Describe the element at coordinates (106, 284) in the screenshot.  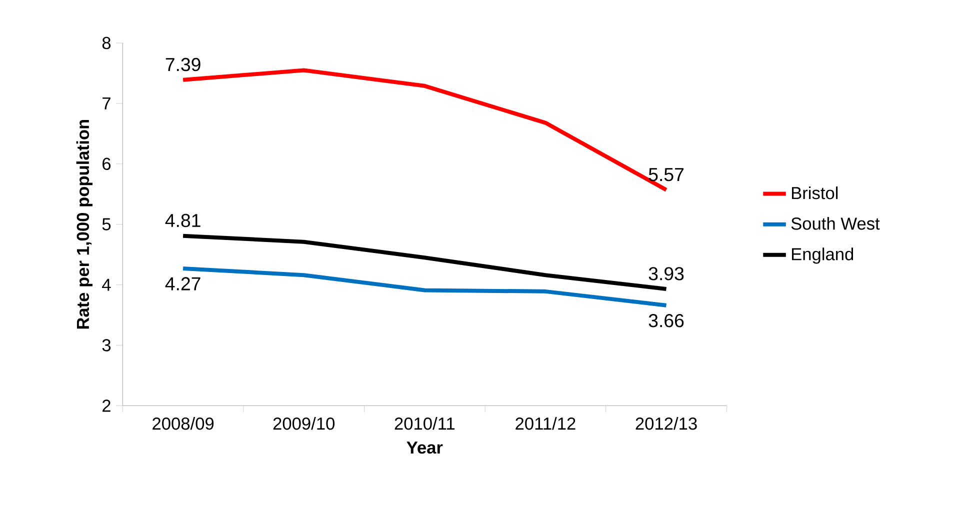
I see `y-tick-label: 4` at that location.